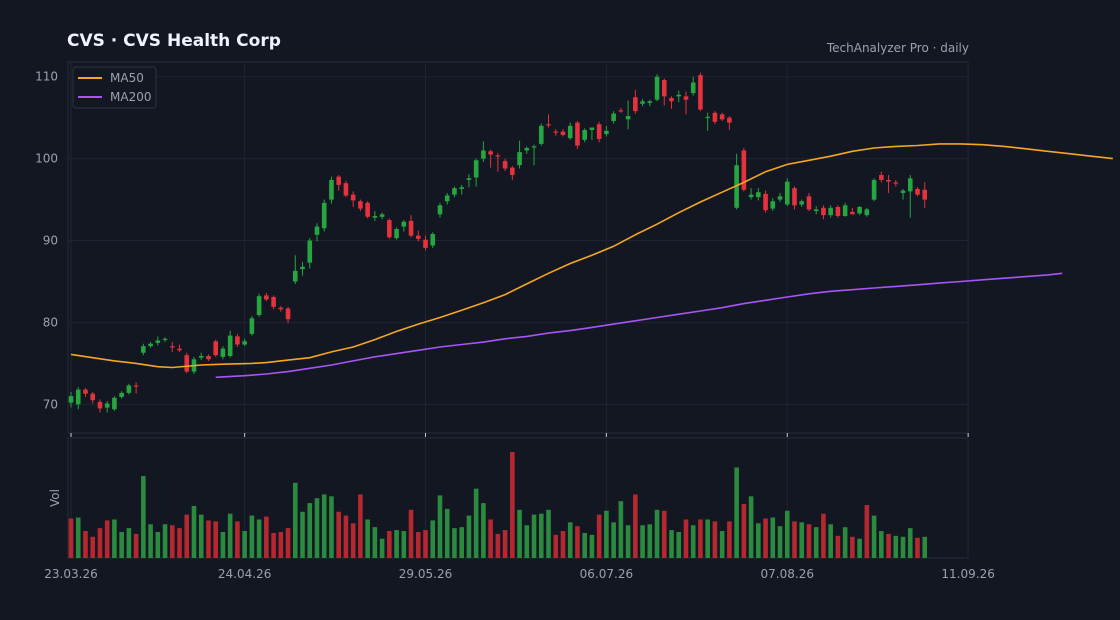 The image size is (1120, 620). Describe the element at coordinates (130, 97) in the screenshot. I see `legend-label: MA200` at that location.